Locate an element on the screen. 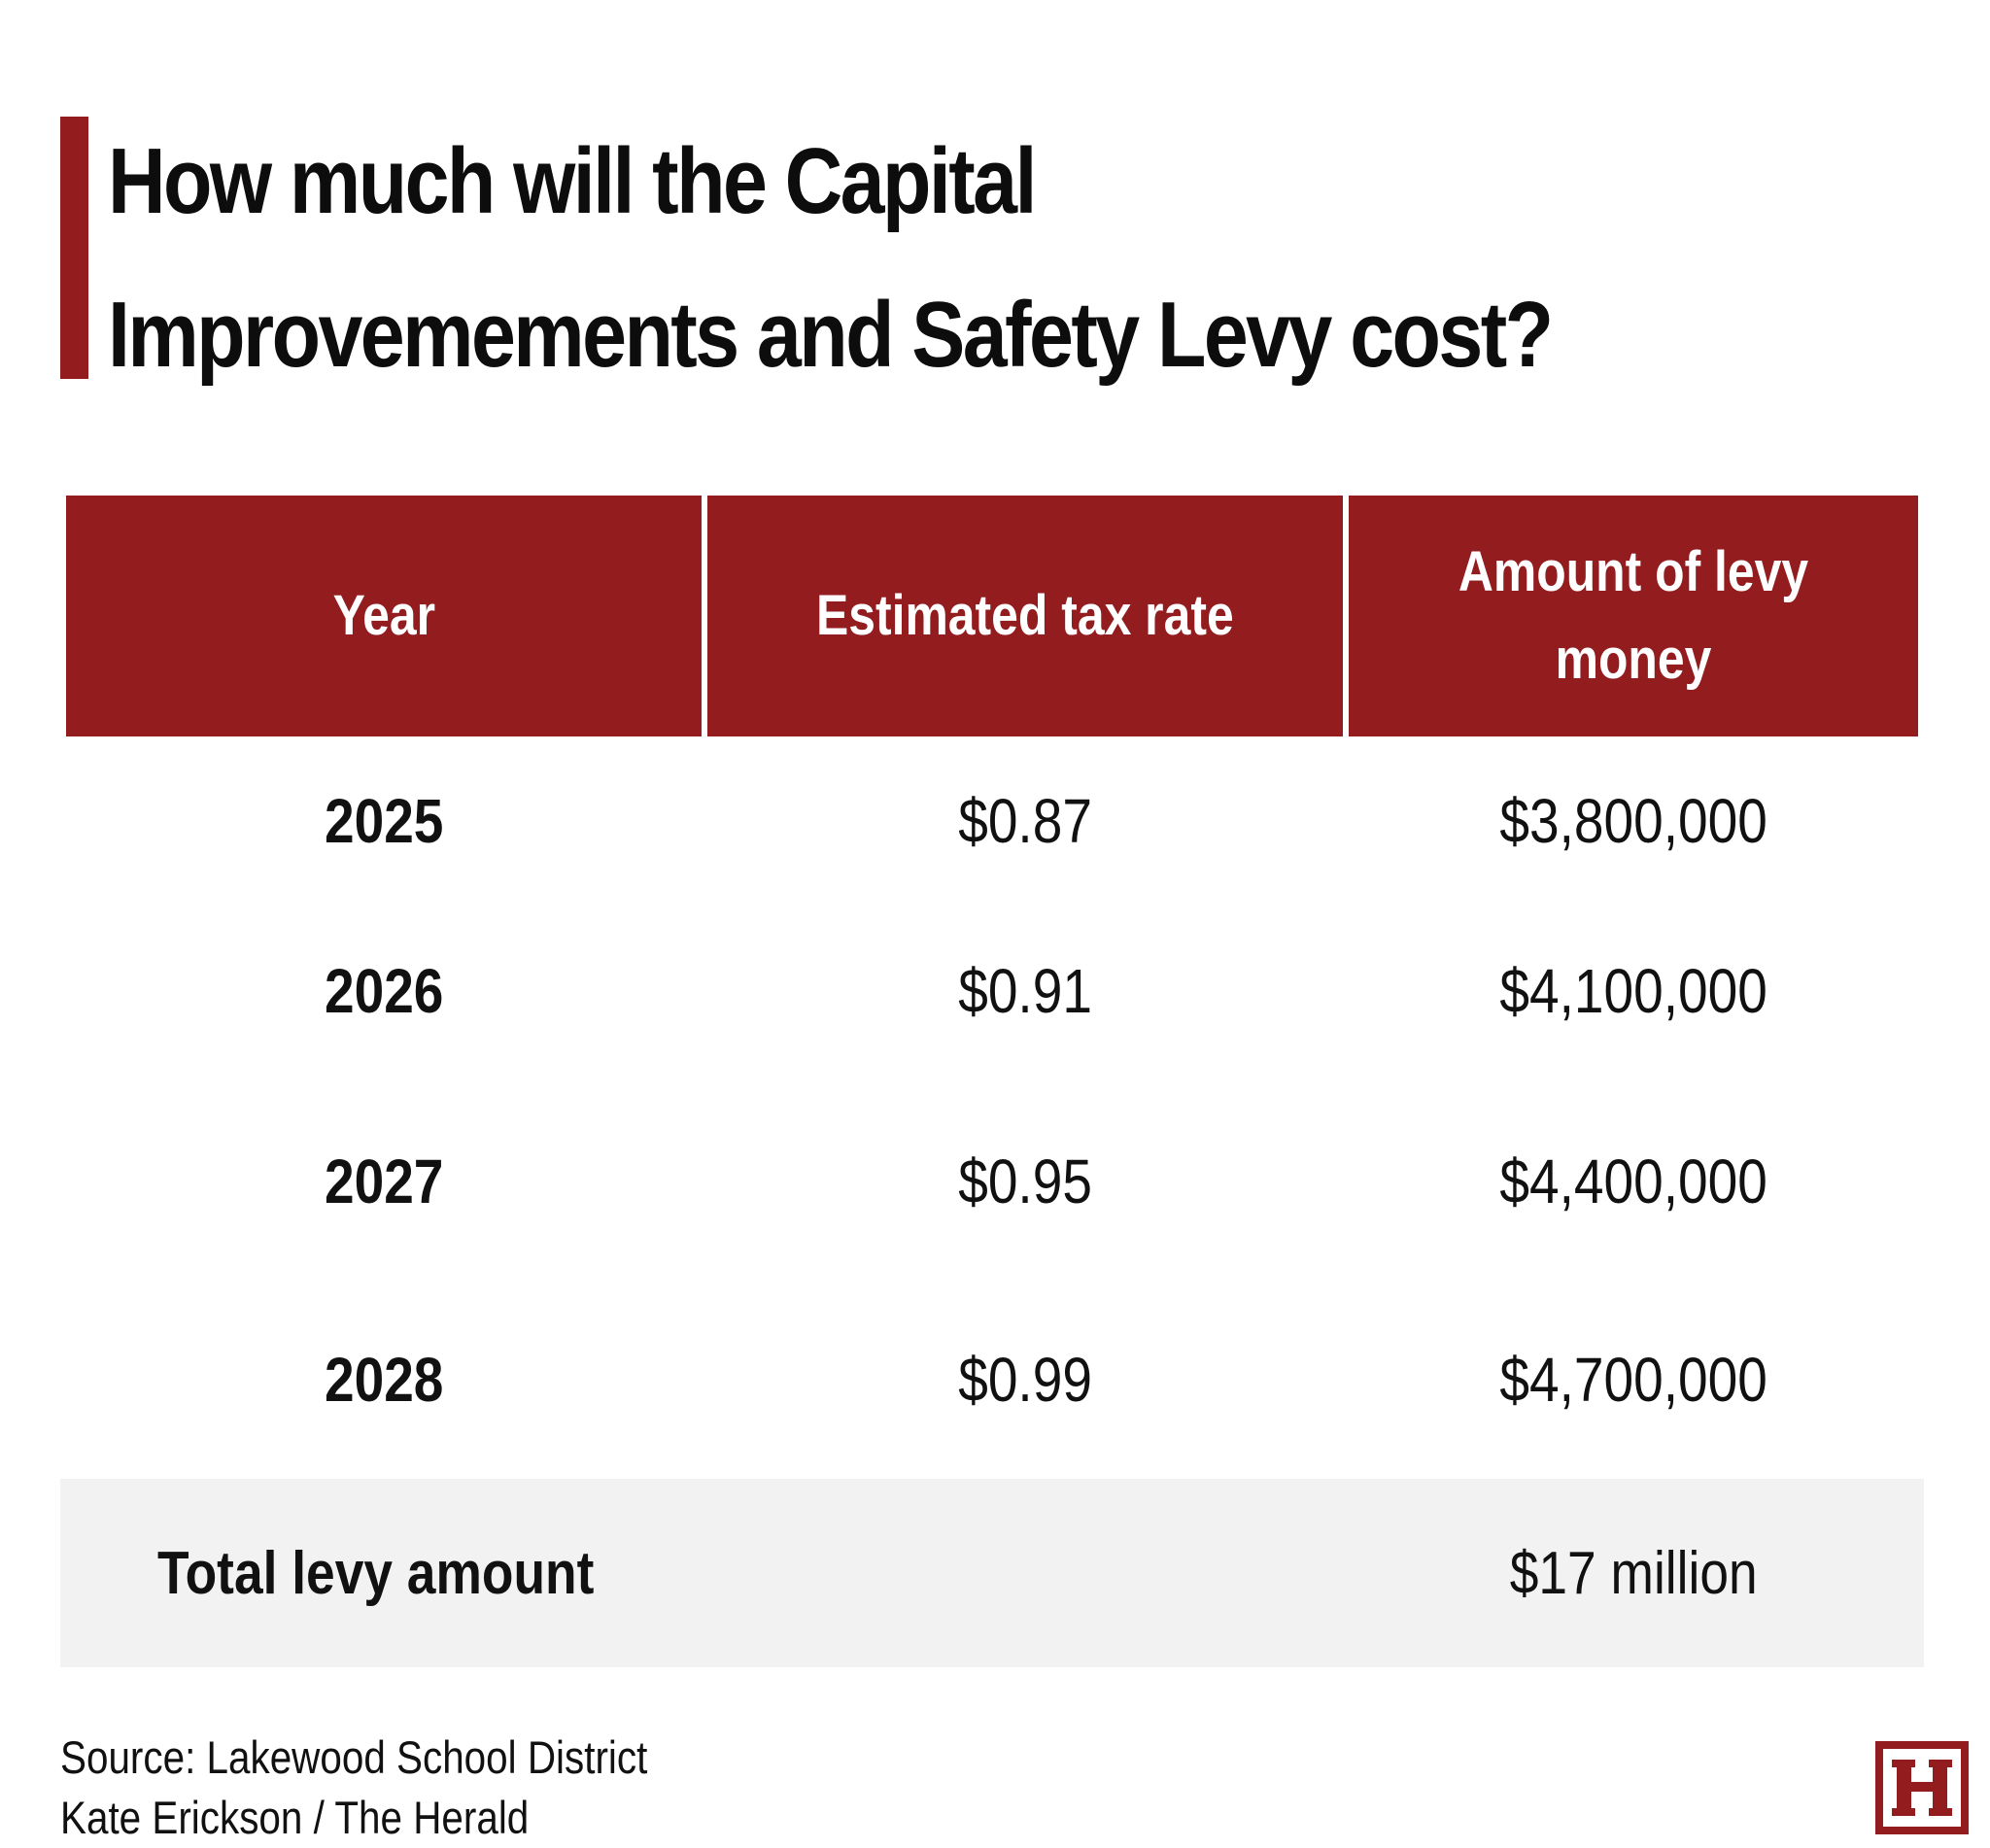  total-value: $17 million is located at coordinates (1634, 1573).